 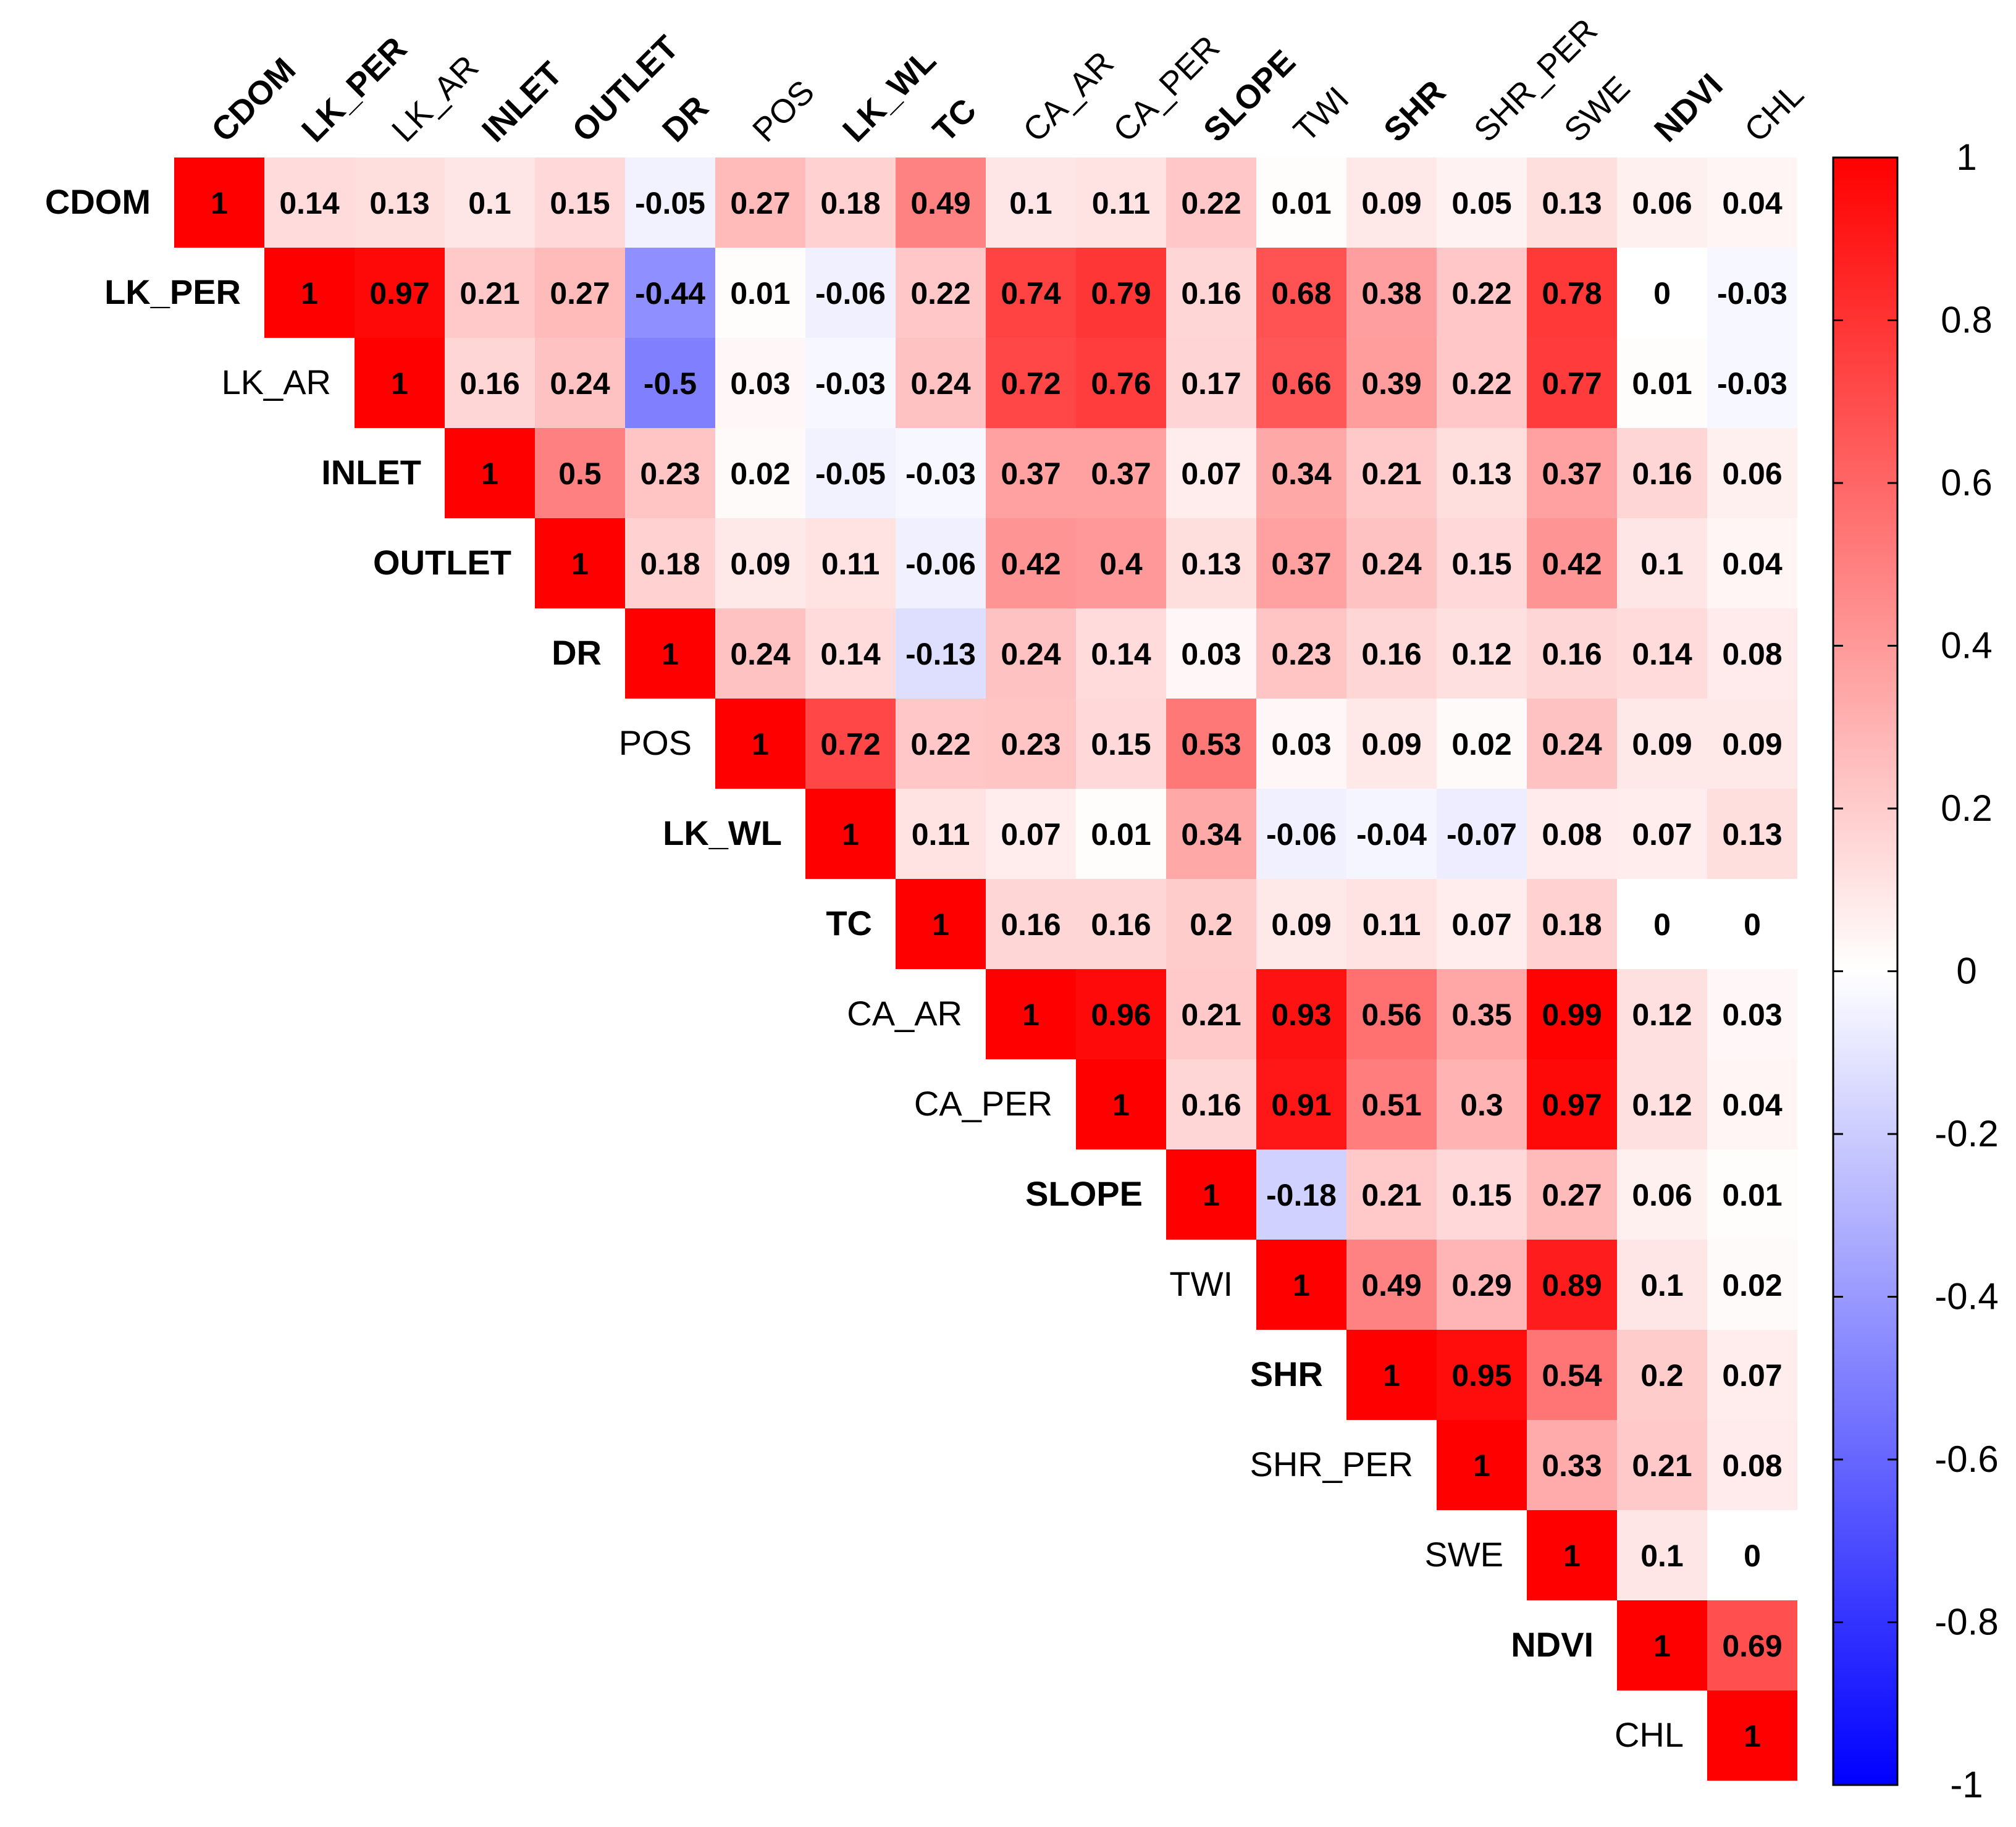 I want to click on cell-TC-NDVI: 0, so click(x=1662, y=924).